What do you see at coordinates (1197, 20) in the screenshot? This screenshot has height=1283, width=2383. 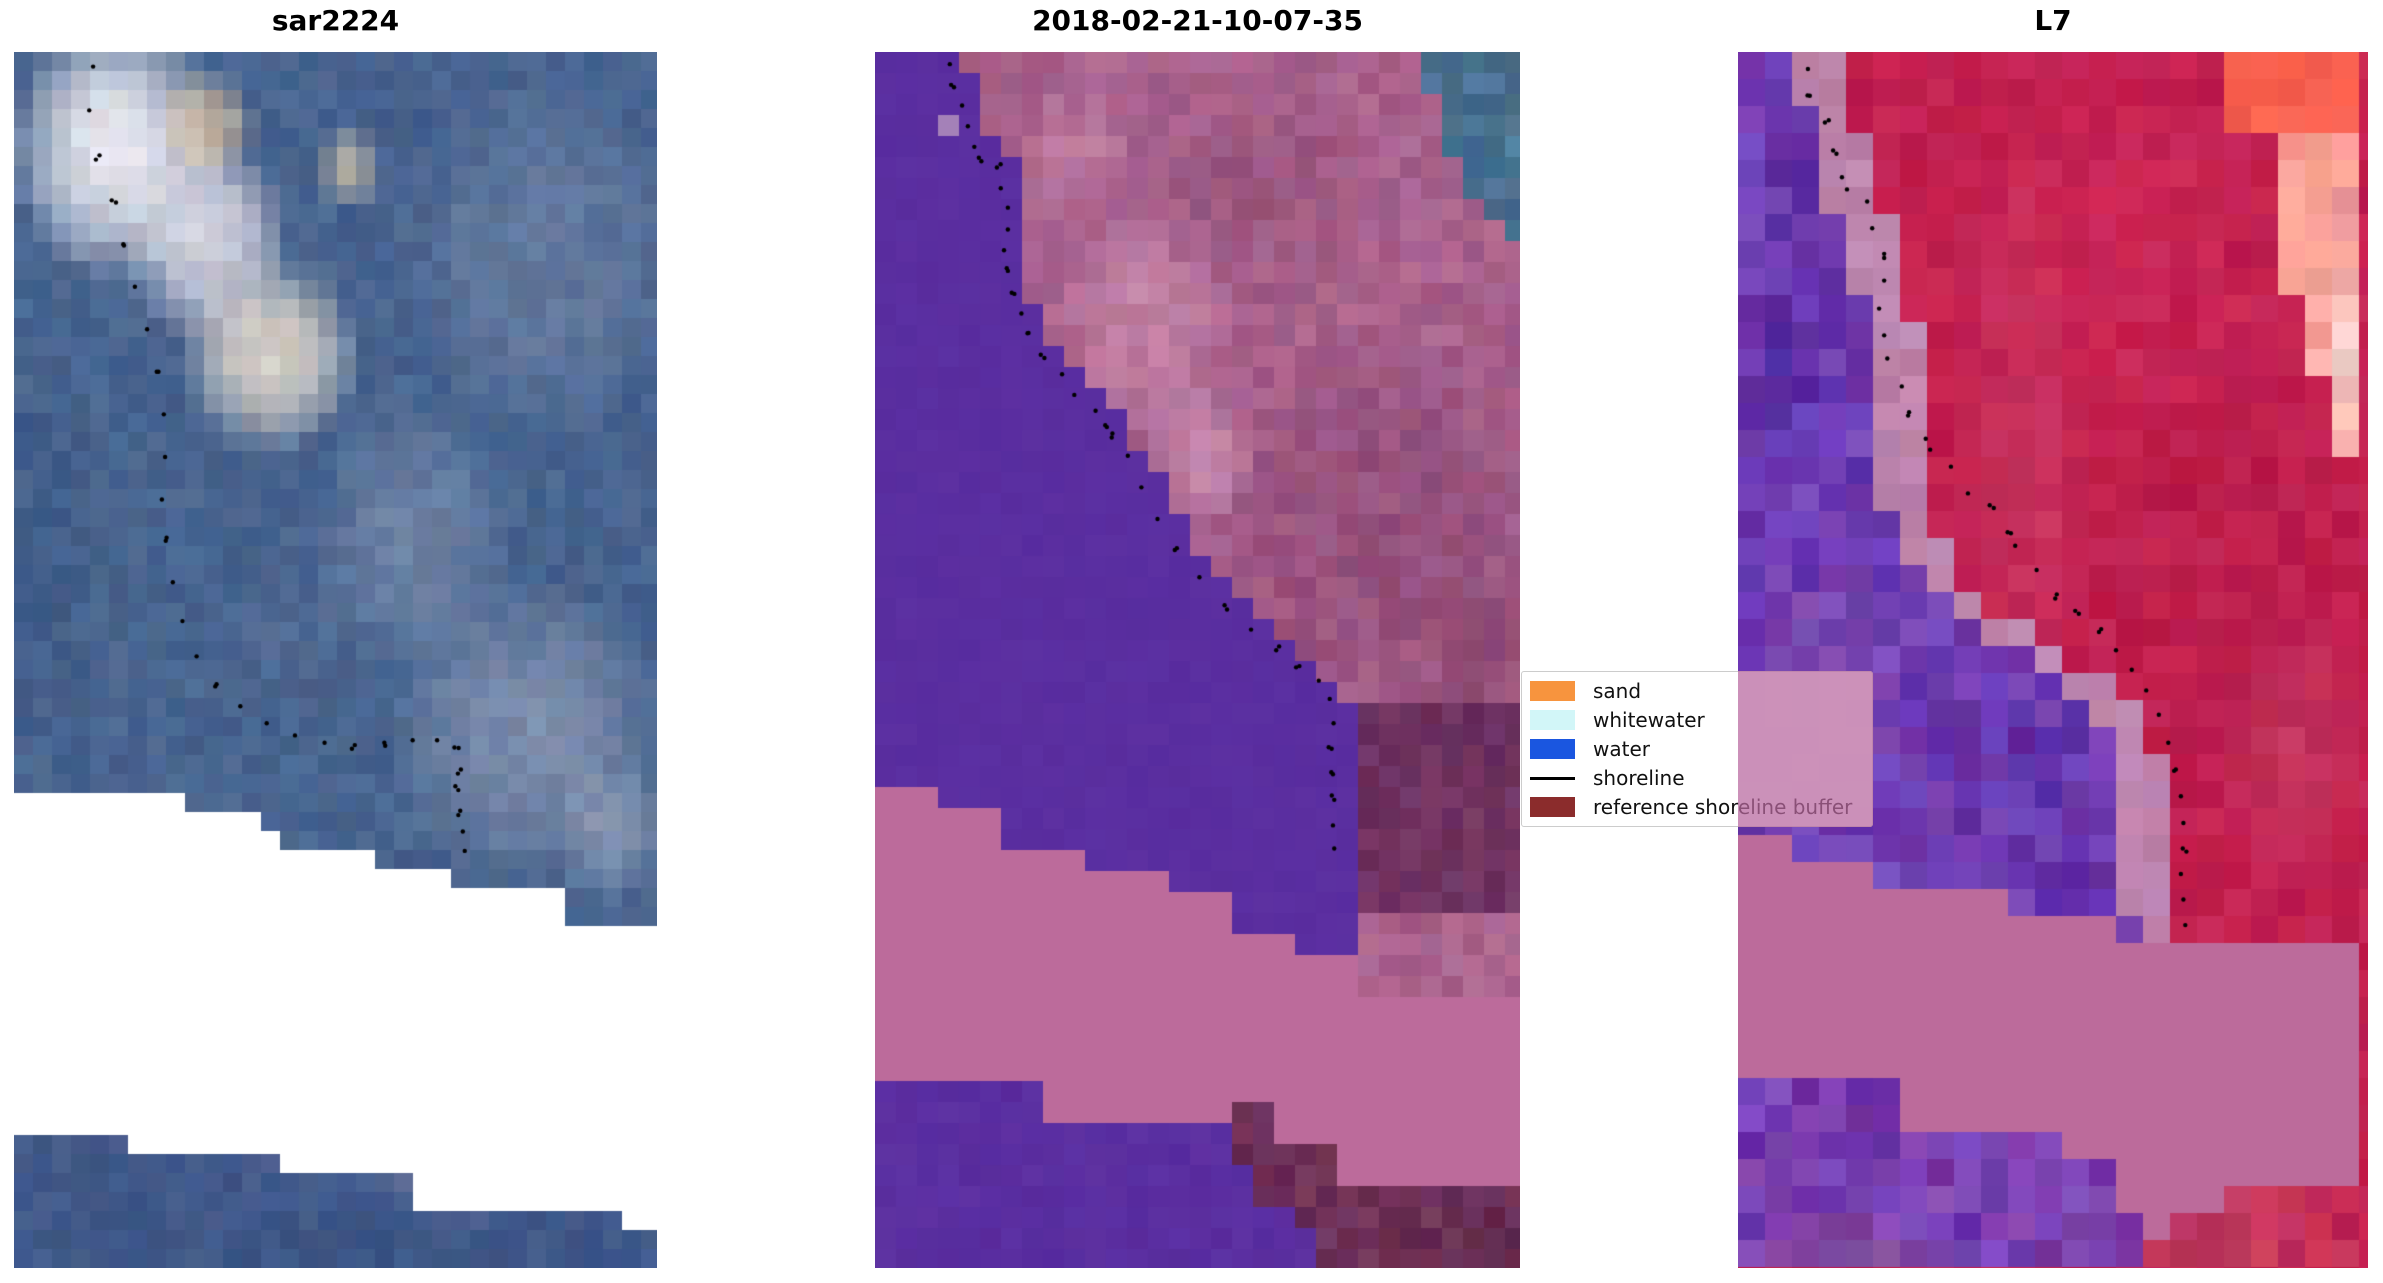 I see `panel-title-date: 2018-02-21-10-07-35` at bounding box center [1197, 20].